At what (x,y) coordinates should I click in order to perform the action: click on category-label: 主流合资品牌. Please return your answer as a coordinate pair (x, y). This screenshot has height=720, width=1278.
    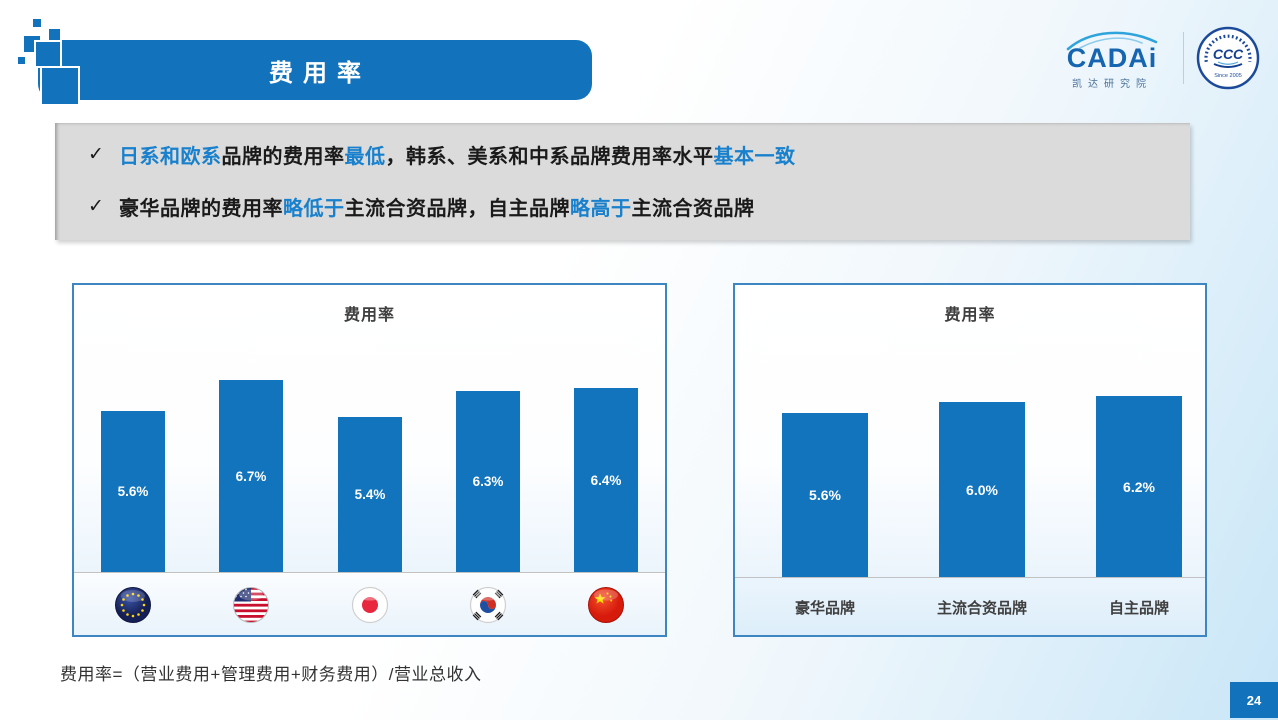
    Looking at the image, I should click on (981, 608).